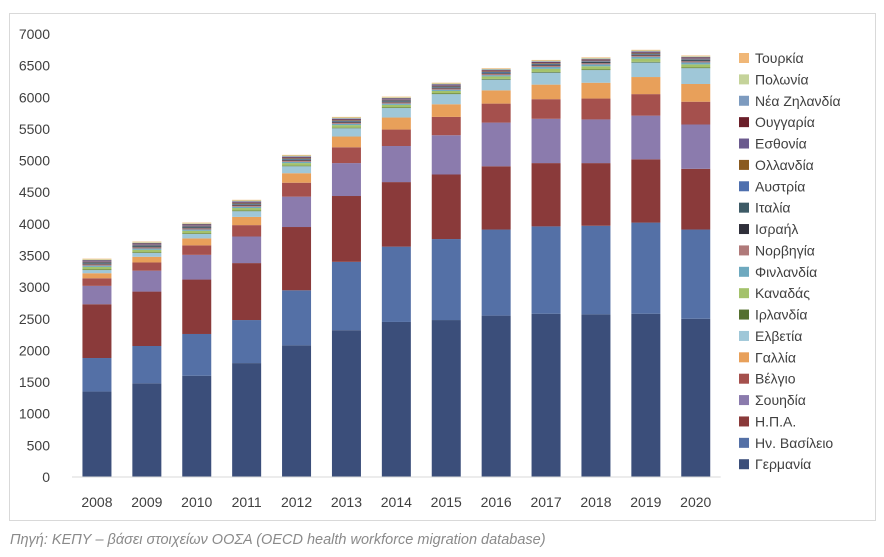  What do you see at coordinates (34, 34) in the screenshot?
I see `y-tick-label: 7000` at bounding box center [34, 34].